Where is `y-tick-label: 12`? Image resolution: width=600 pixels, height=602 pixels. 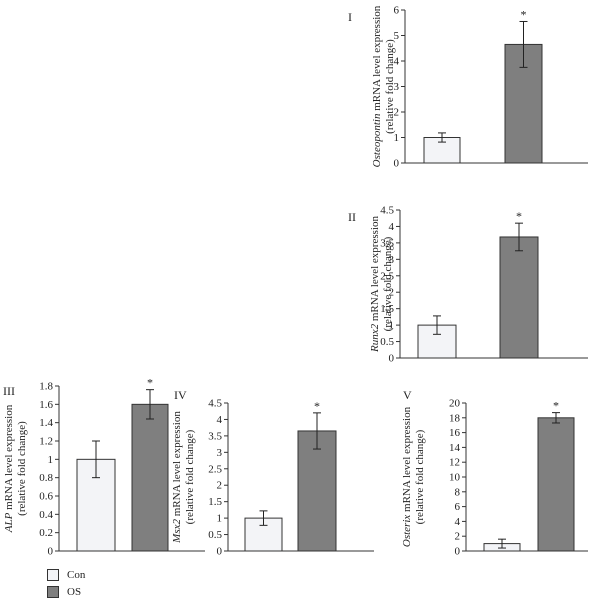 y-tick-label: 12 is located at coordinates (454, 463).